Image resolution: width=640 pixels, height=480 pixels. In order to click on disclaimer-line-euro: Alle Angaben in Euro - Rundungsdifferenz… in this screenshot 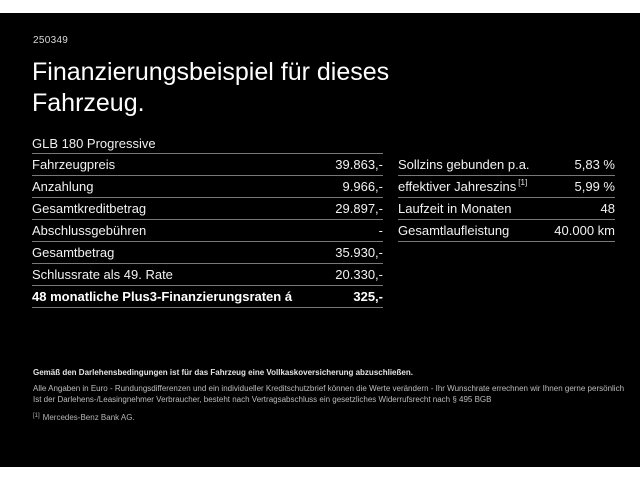, I will do `click(329, 388)`.